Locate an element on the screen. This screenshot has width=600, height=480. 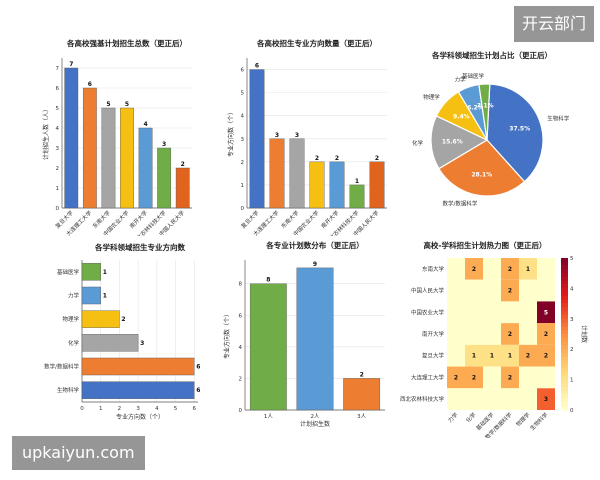
pie-slice-label: 生物科学 is located at coordinates (558, 119).